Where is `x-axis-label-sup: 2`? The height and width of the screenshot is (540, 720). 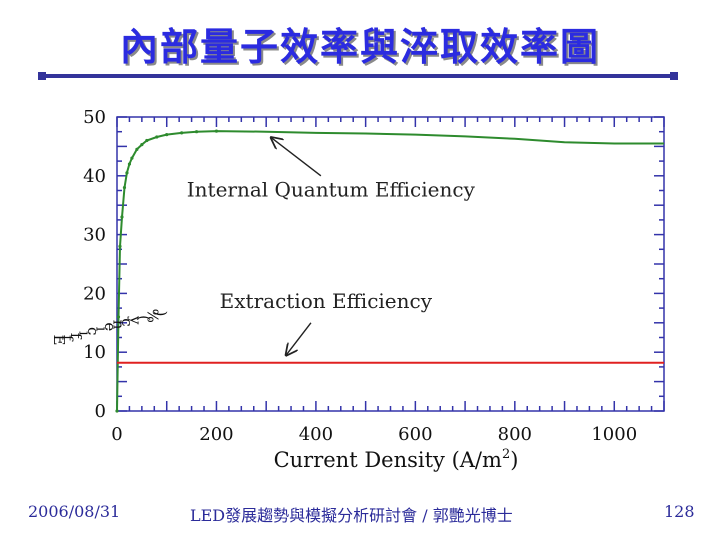
x-axis-label-sup: 2 is located at coordinates (506, 454).